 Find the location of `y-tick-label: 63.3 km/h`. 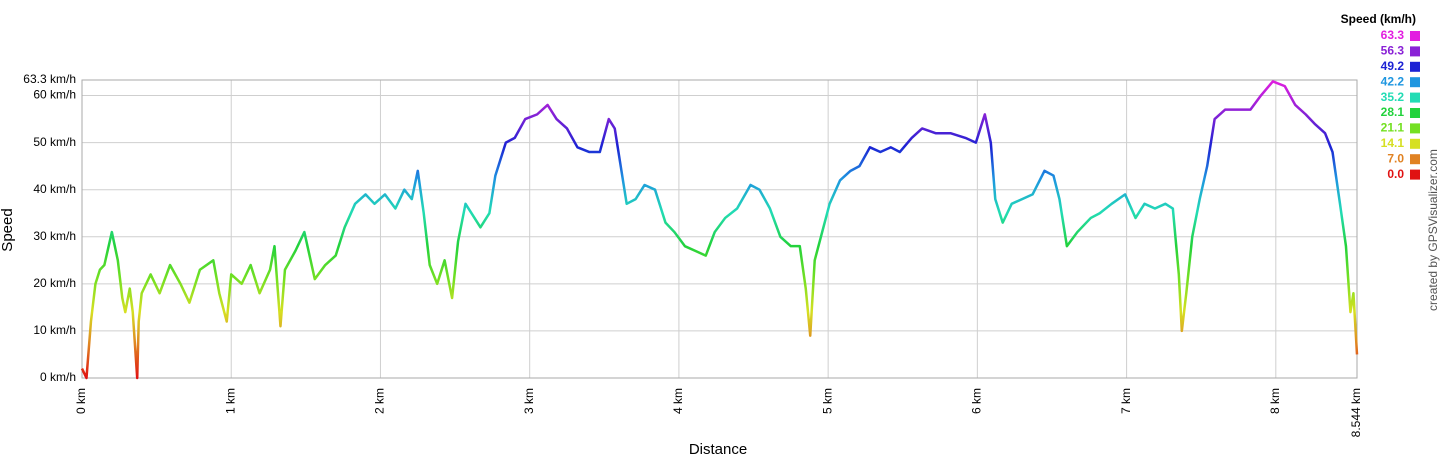

y-tick-label: 63.3 km/h is located at coordinates (49, 79).